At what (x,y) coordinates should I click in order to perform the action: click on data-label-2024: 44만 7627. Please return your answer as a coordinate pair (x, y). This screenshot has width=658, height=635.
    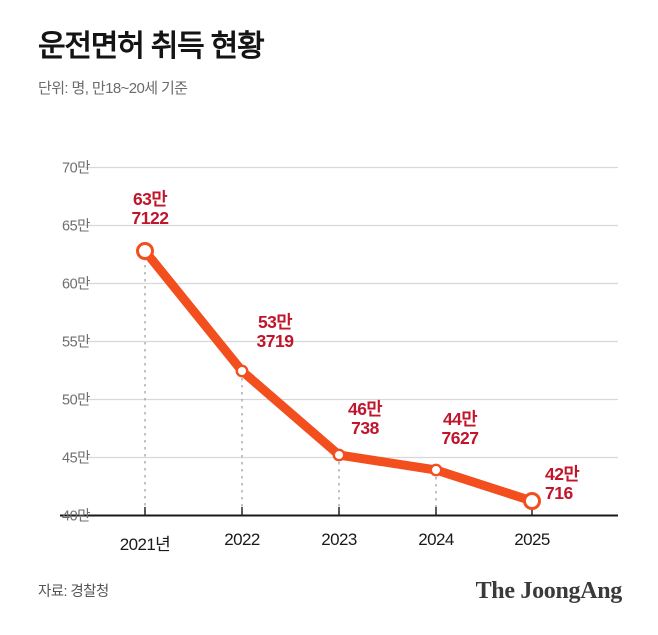
    Looking at the image, I should click on (460, 429).